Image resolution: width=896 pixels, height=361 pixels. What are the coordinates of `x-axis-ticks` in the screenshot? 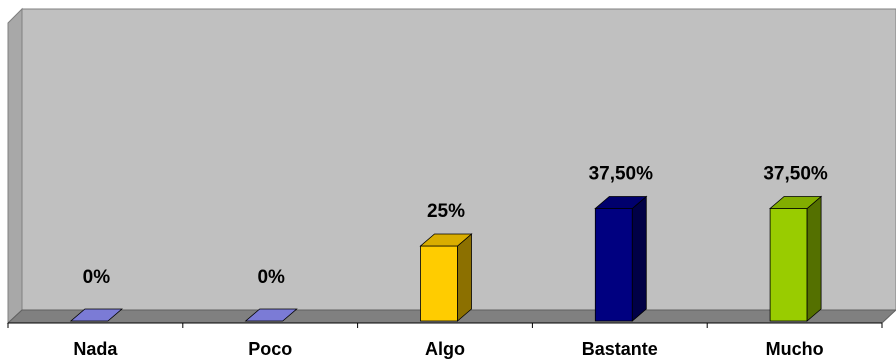 It's located at (445, 325).